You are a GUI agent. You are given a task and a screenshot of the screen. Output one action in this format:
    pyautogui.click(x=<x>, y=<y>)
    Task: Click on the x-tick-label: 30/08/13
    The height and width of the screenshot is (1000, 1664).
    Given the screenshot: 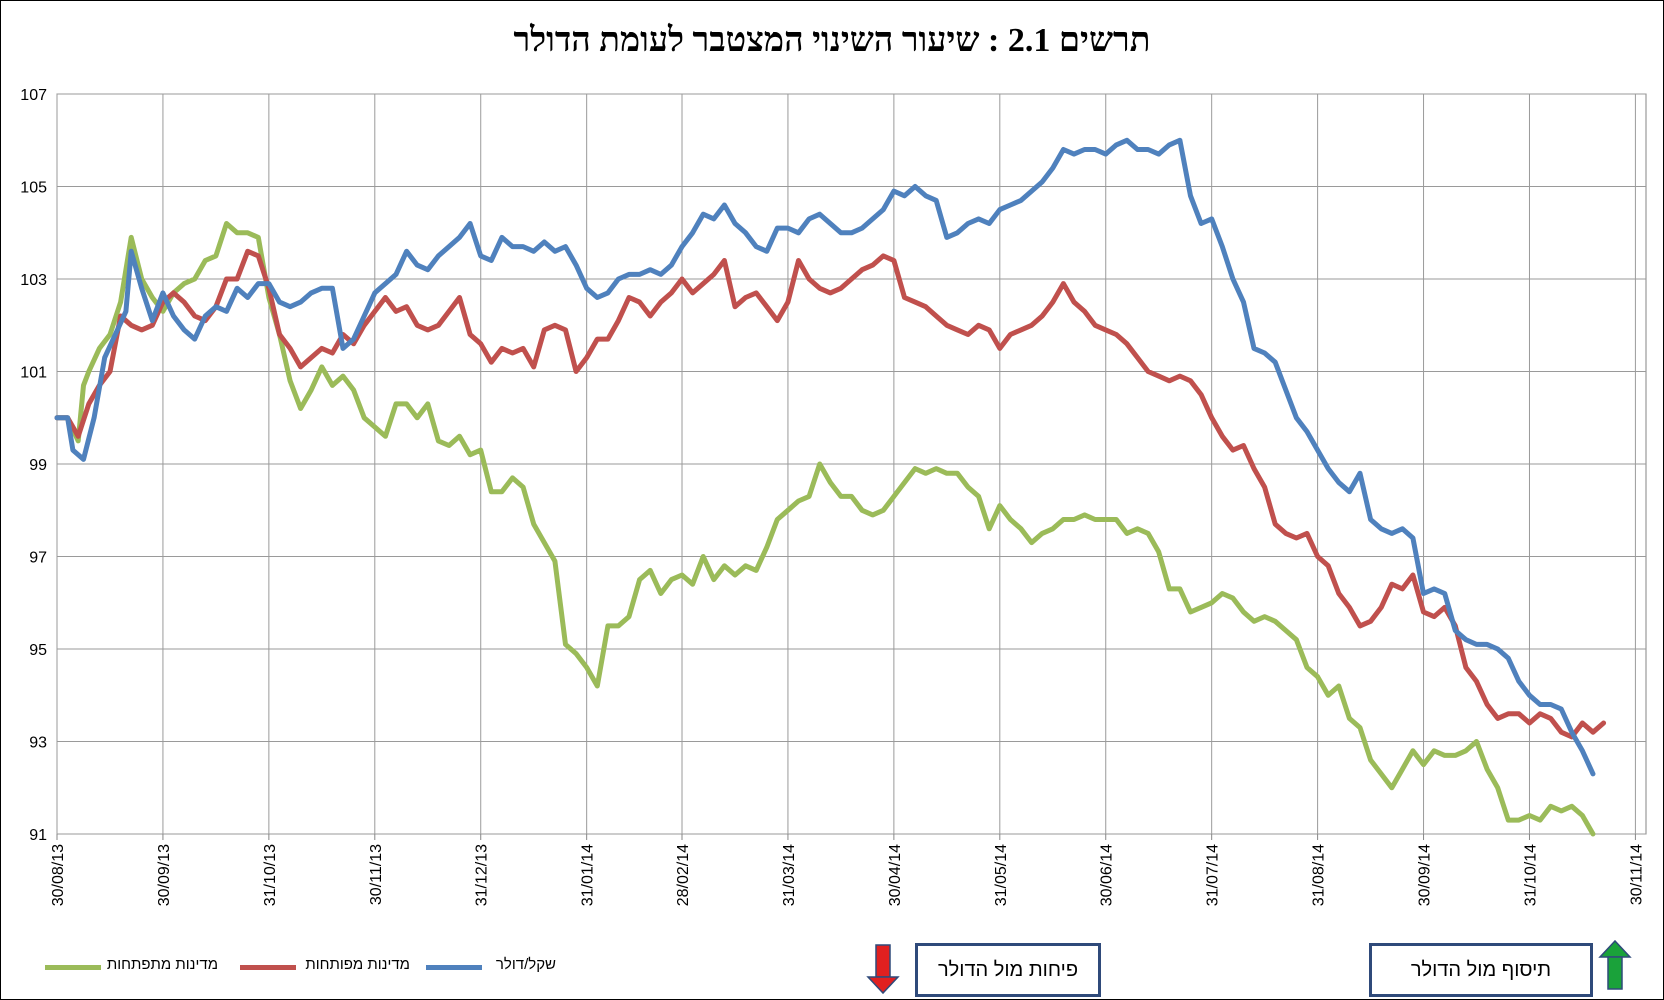 What is the action you would take?
    pyautogui.click(x=58, y=875)
    